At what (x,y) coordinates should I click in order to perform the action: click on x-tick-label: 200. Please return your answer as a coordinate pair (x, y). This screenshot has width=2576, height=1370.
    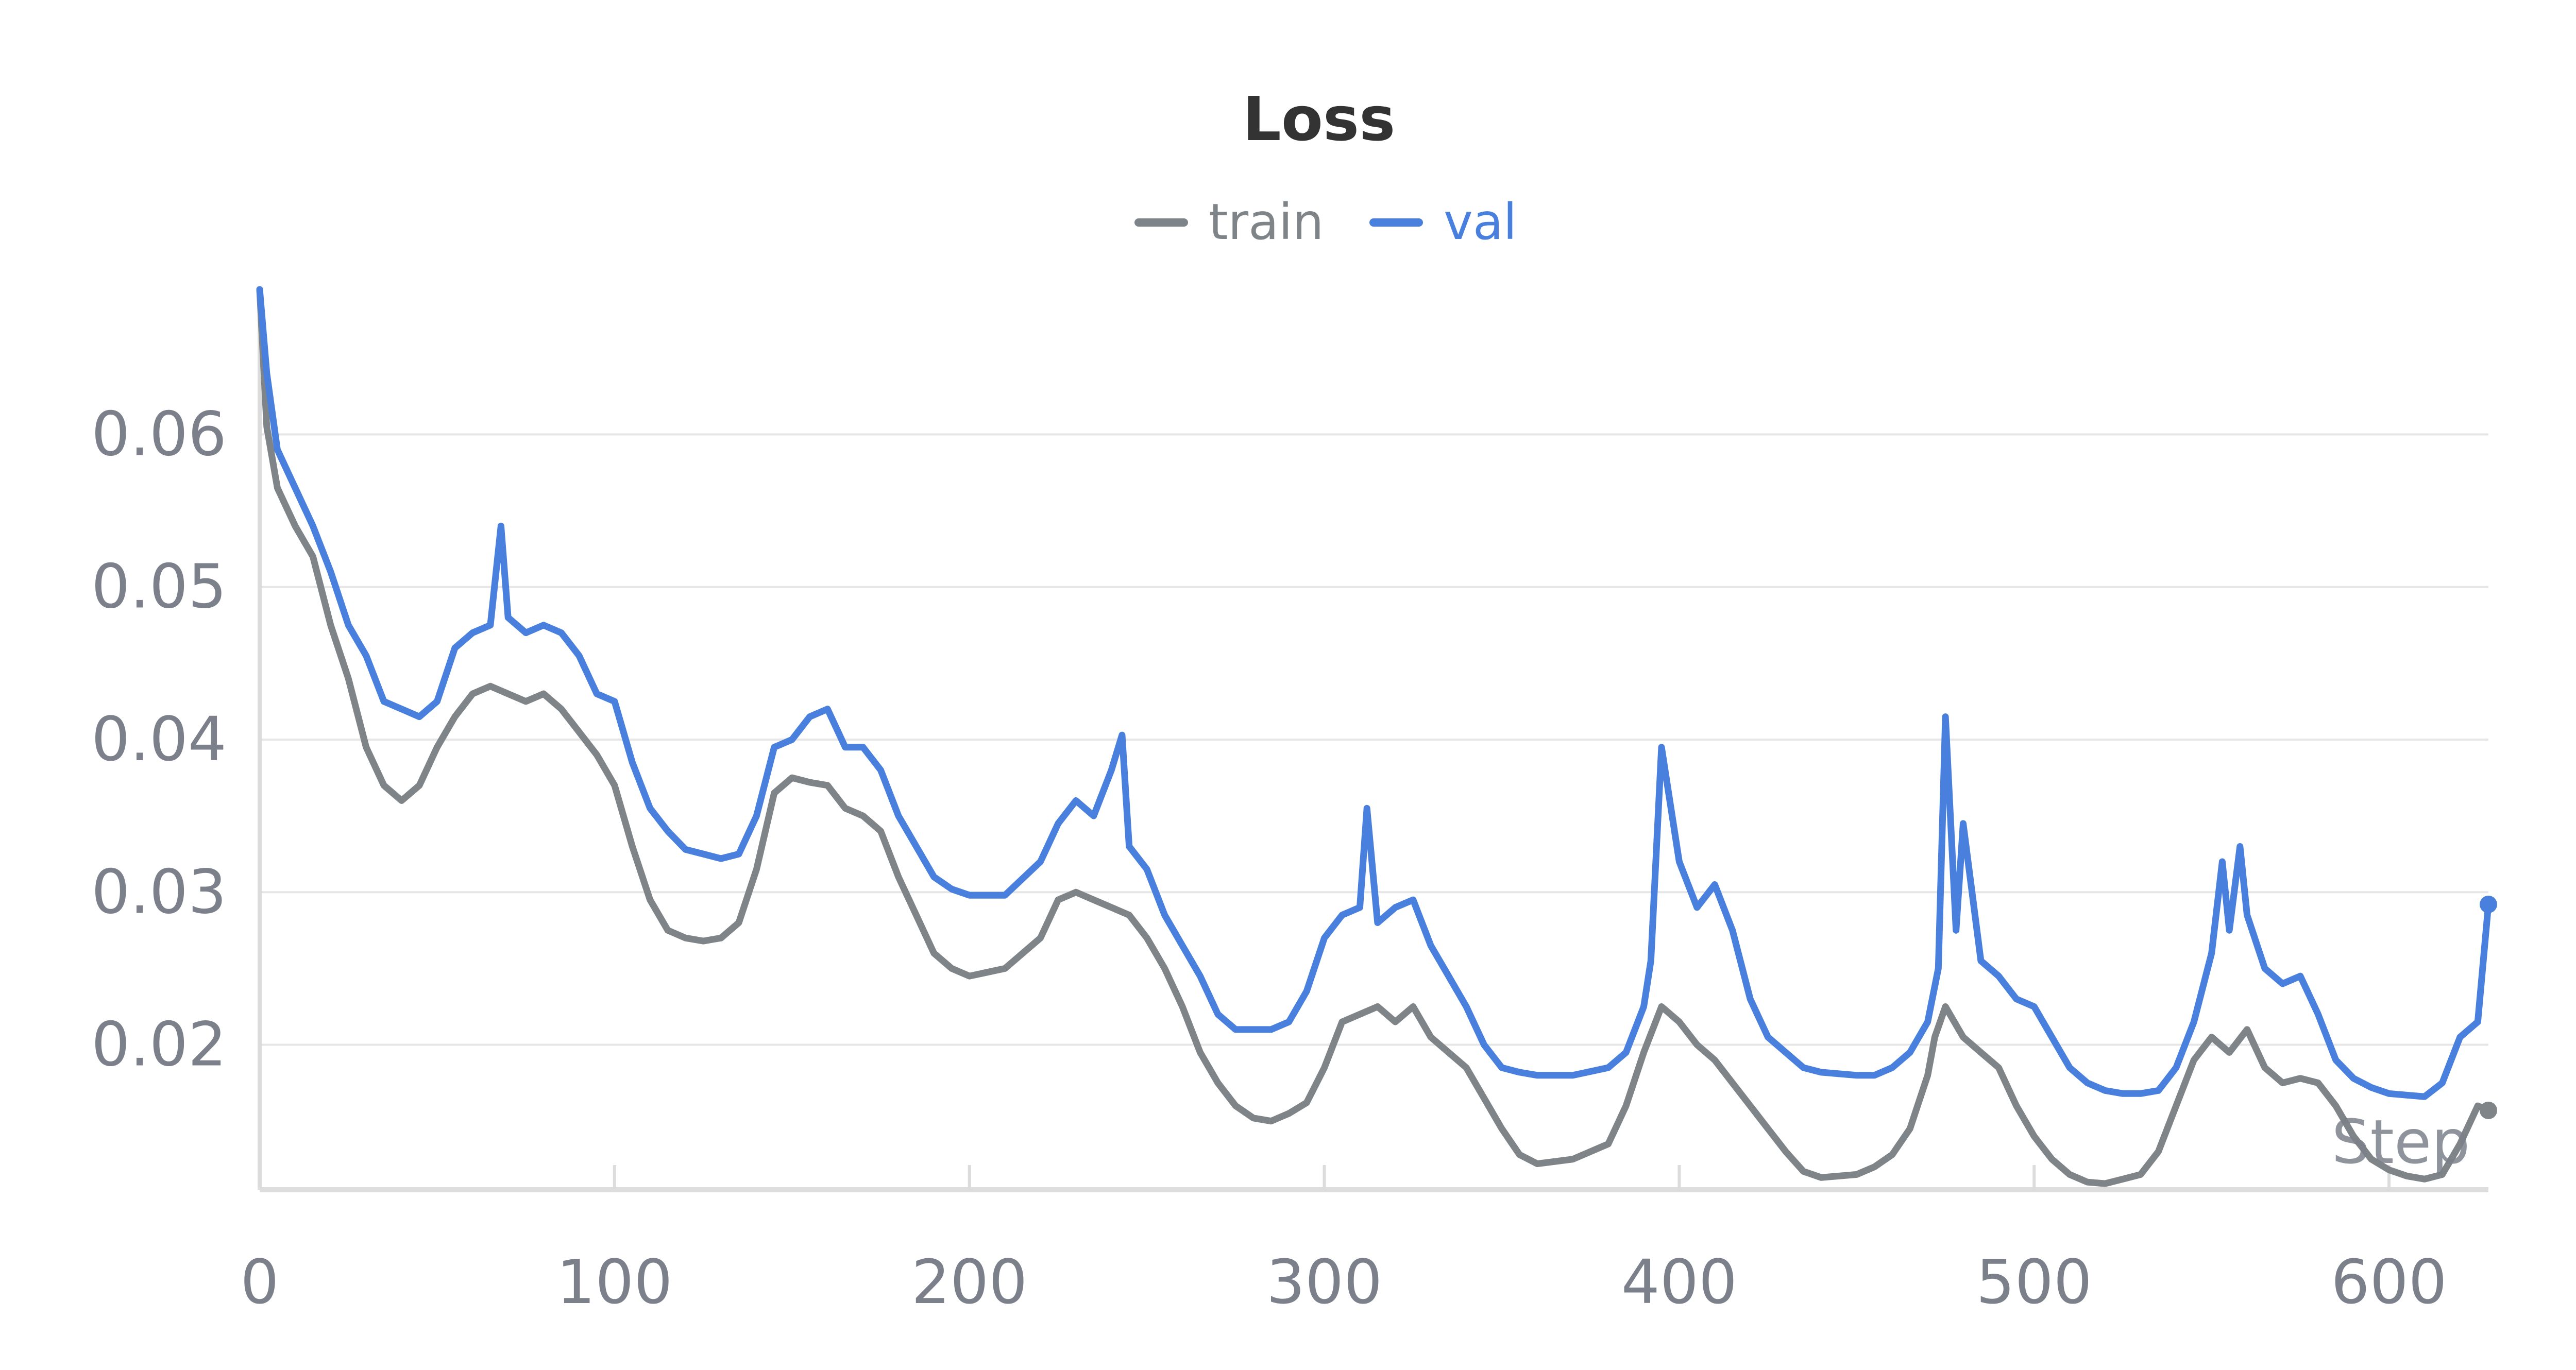
    Looking at the image, I should click on (969, 1281).